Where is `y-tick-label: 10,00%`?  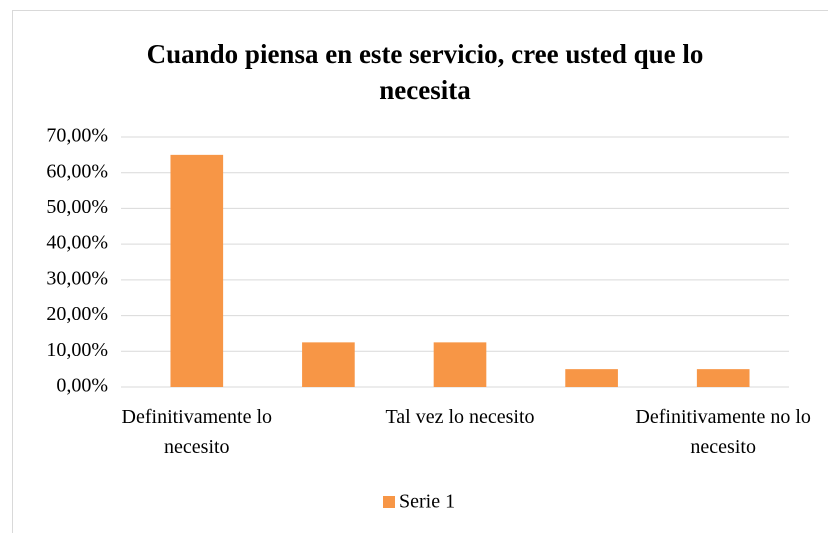 y-tick-label: 10,00% is located at coordinates (77, 350).